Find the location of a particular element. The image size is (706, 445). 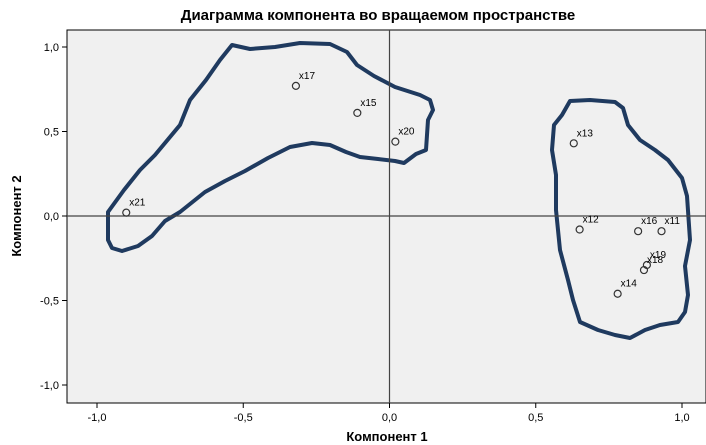

point-label-x18: x18 is located at coordinates (655, 260).